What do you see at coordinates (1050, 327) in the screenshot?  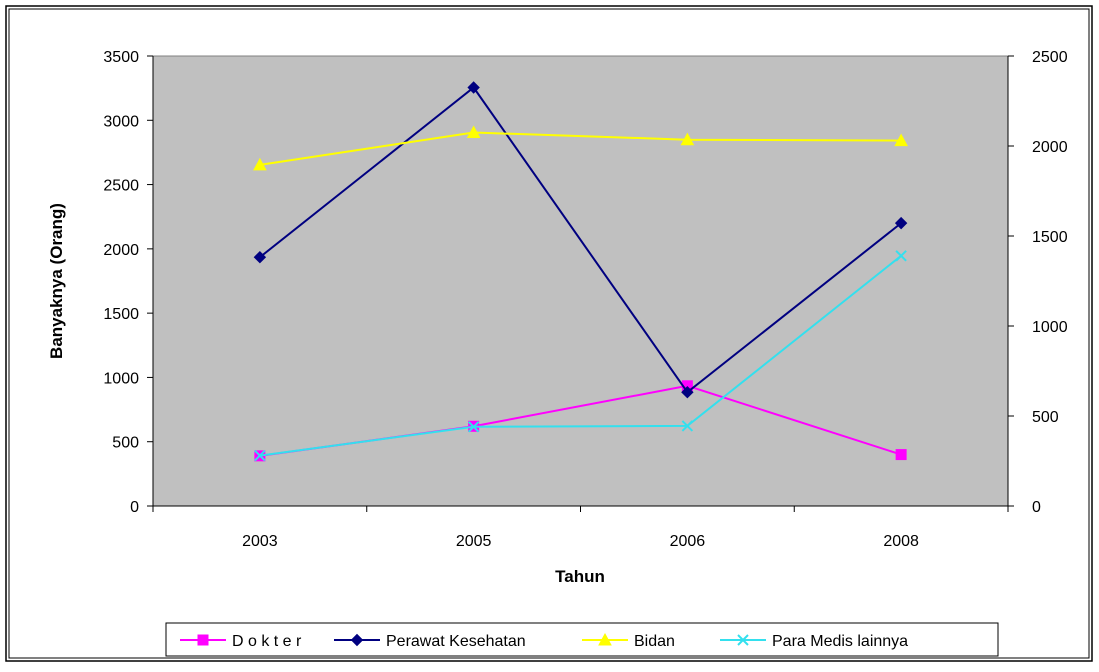 I see `y-right-tick-label: 1000` at bounding box center [1050, 327].